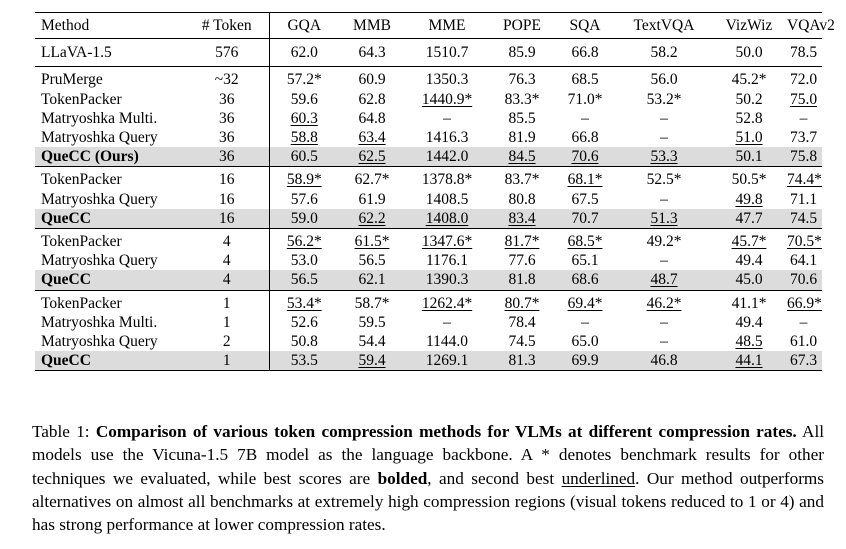  Describe the element at coordinates (304, 138) in the screenshot. I see `score-cell: 58.8` at that location.